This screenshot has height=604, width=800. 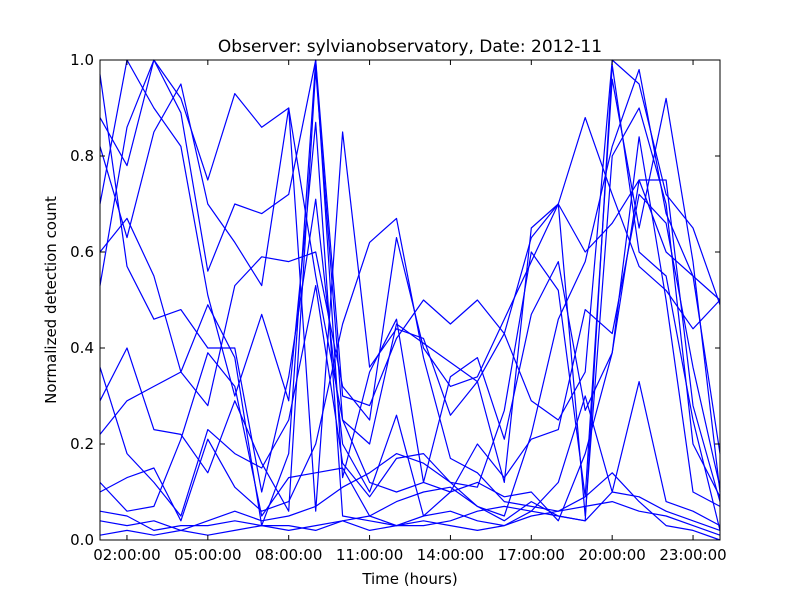 What do you see at coordinates (531, 555) in the screenshot?
I see `x-tick-label: 17:00:00` at bounding box center [531, 555].